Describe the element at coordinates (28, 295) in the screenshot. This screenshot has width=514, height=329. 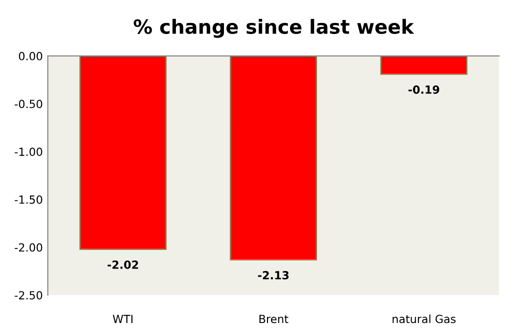
I see `y-tick-label: -2.50` at that location.